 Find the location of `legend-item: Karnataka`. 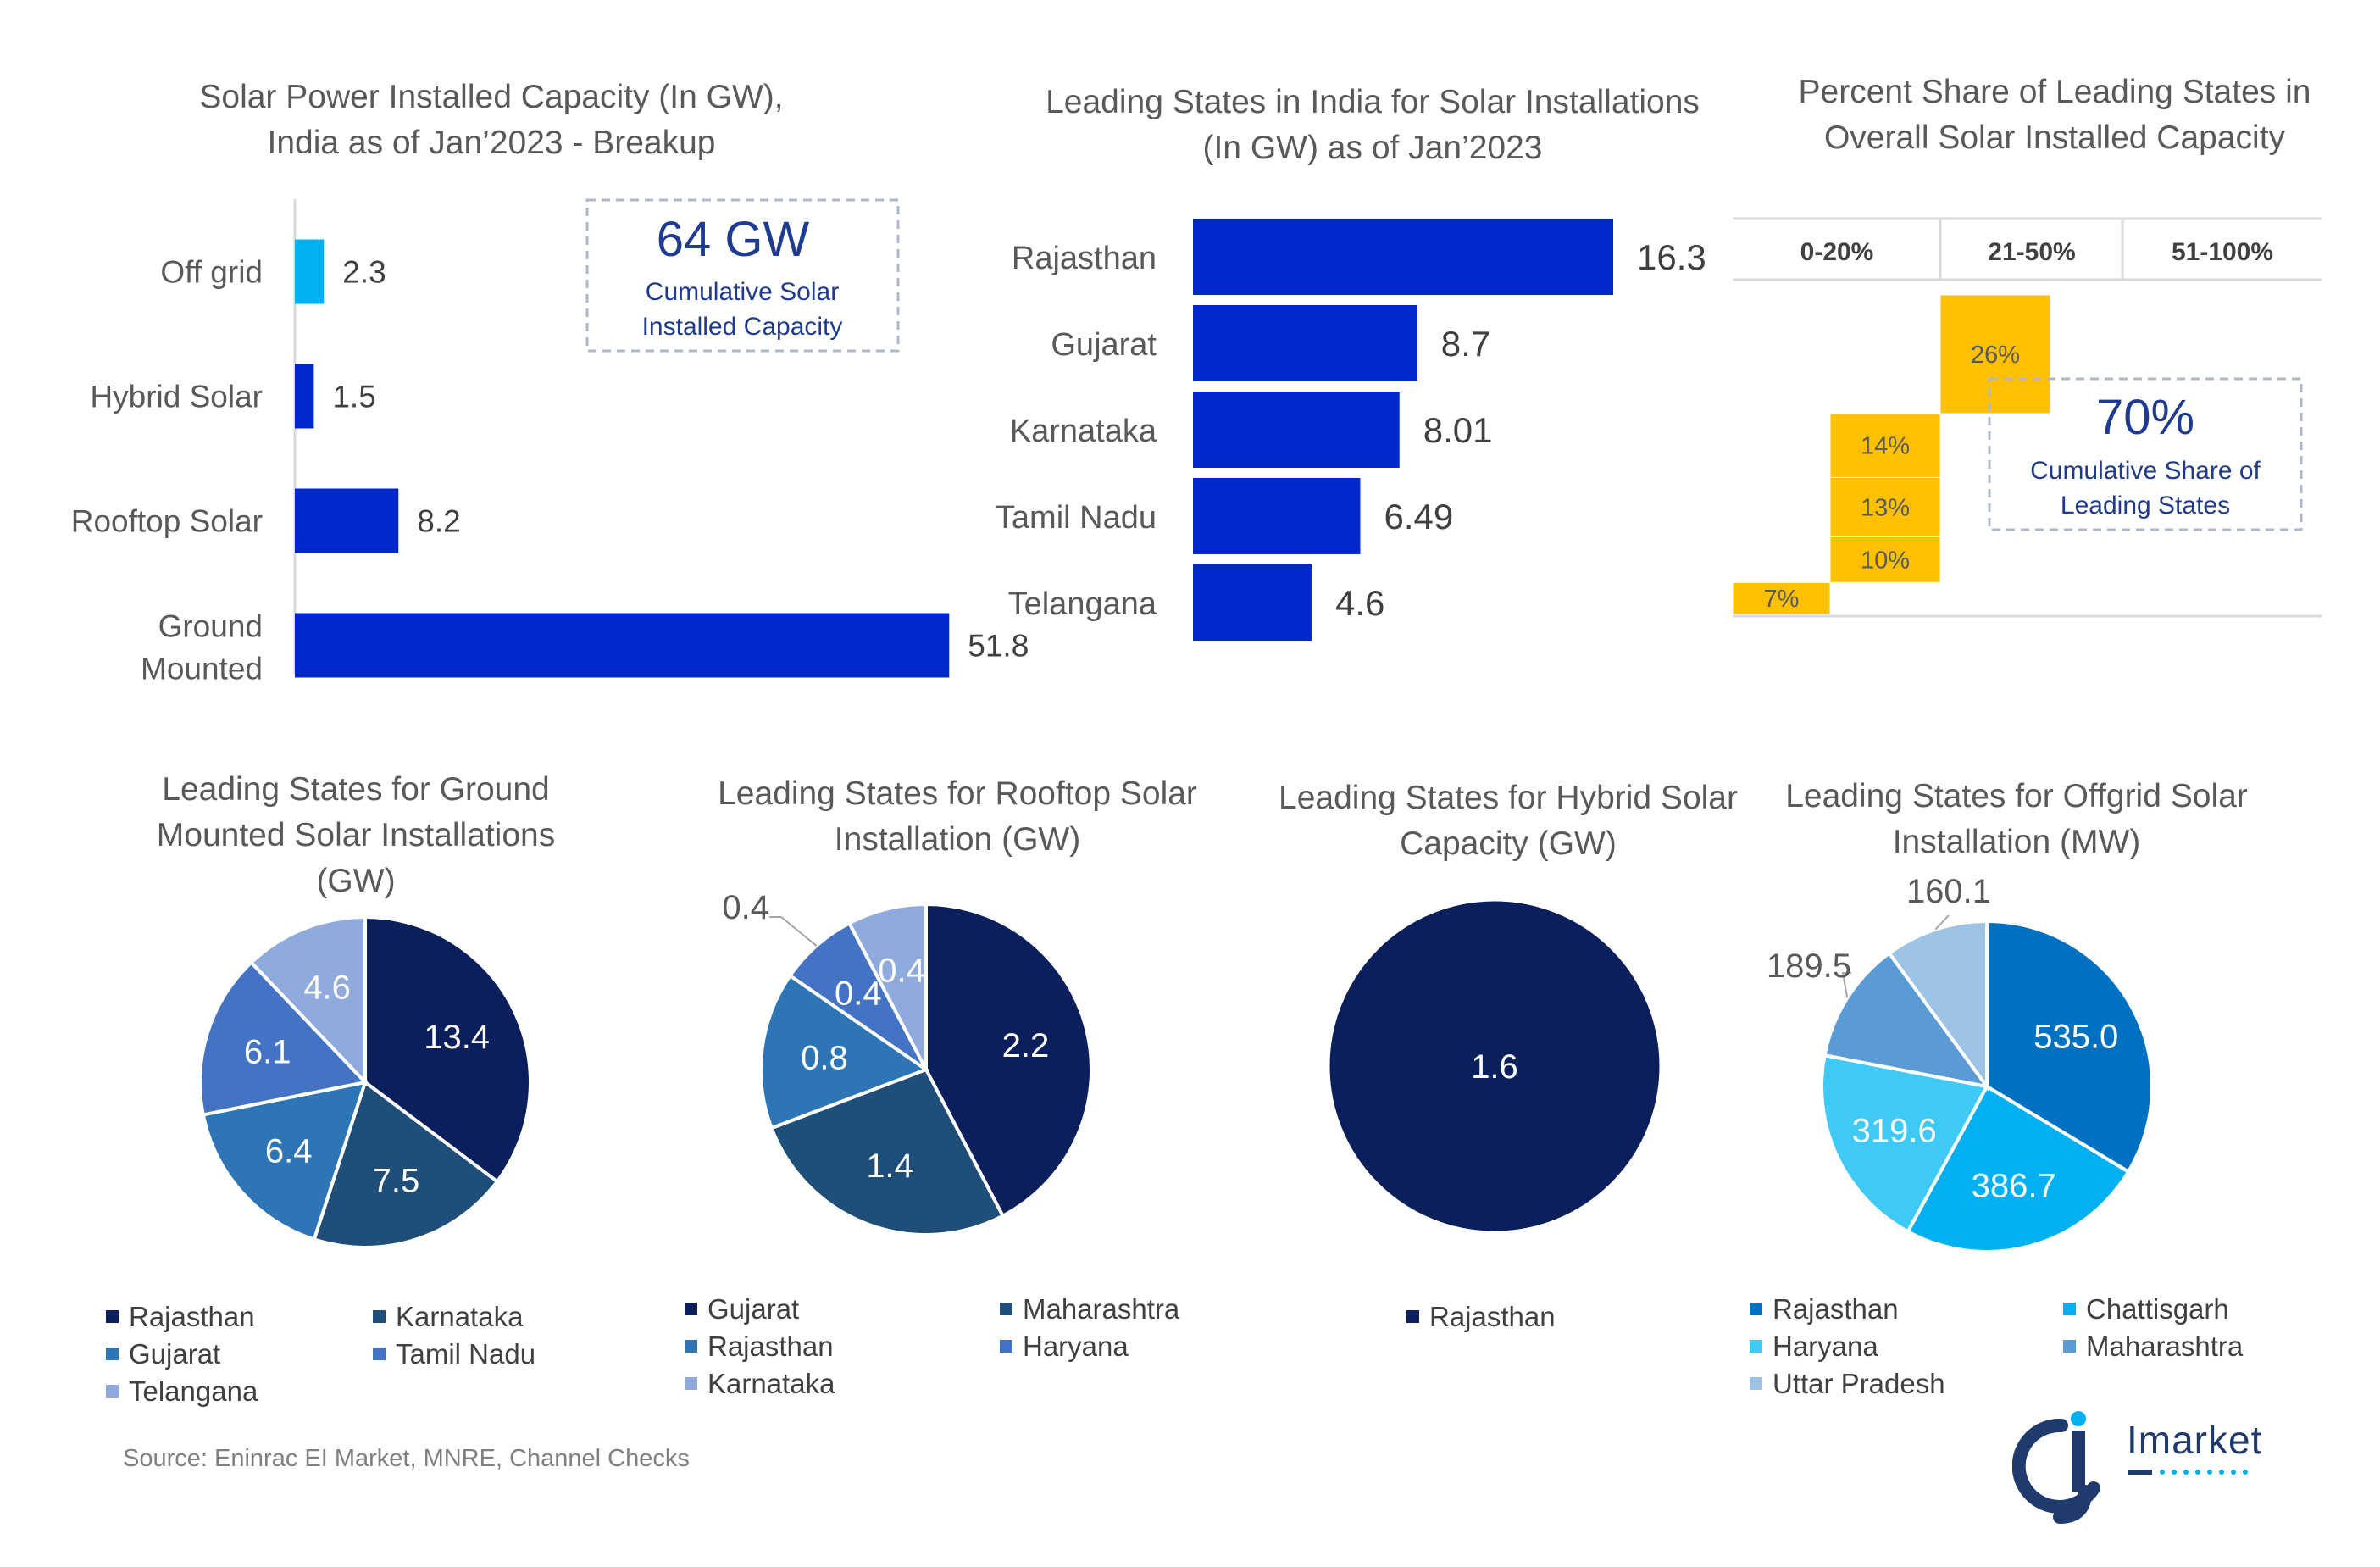

legend-item: Karnataka is located at coordinates (760, 1384).